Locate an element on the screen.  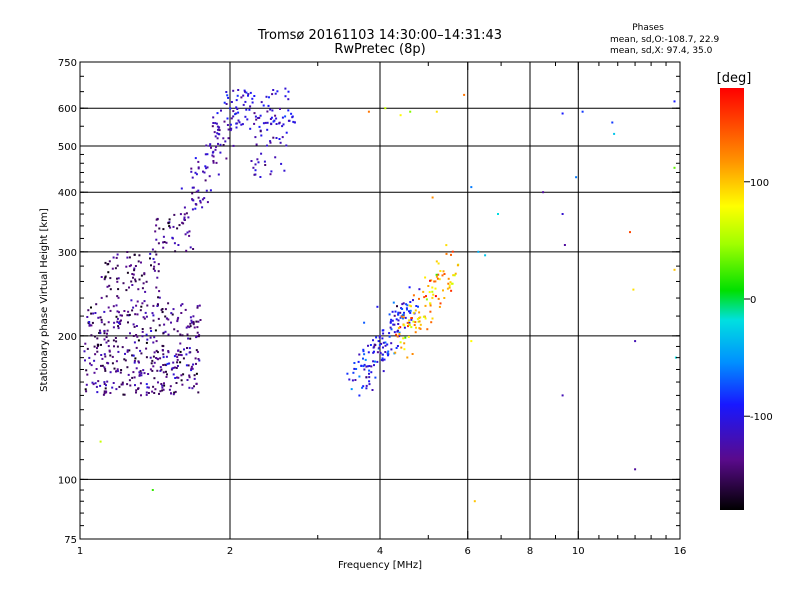
y-tick-label: 300 is located at coordinates (67, 253).